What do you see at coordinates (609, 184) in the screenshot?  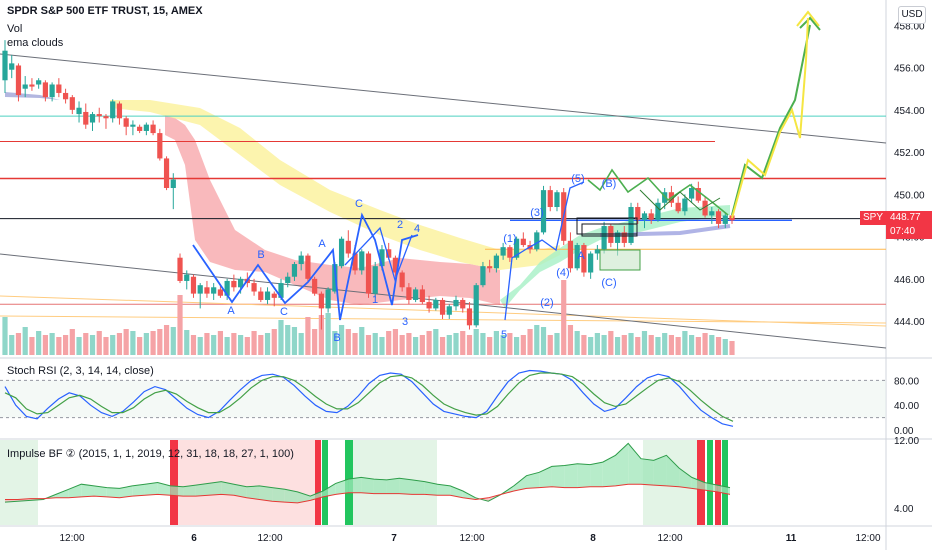 I see `wave-label: (B)` at bounding box center [609, 184].